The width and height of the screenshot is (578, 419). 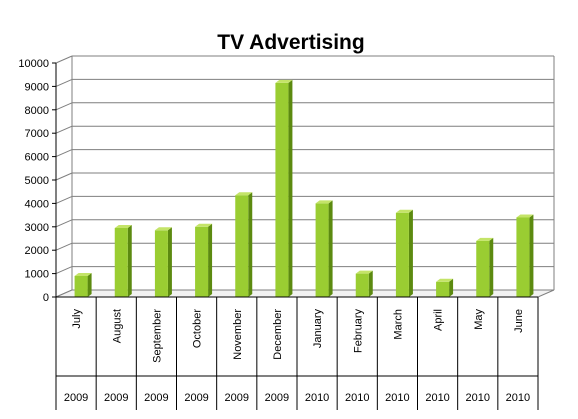 What do you see at coordinates (238, 334) in the screenshot?
I see `x-tick-label: November` at bounding box center [238, 334].